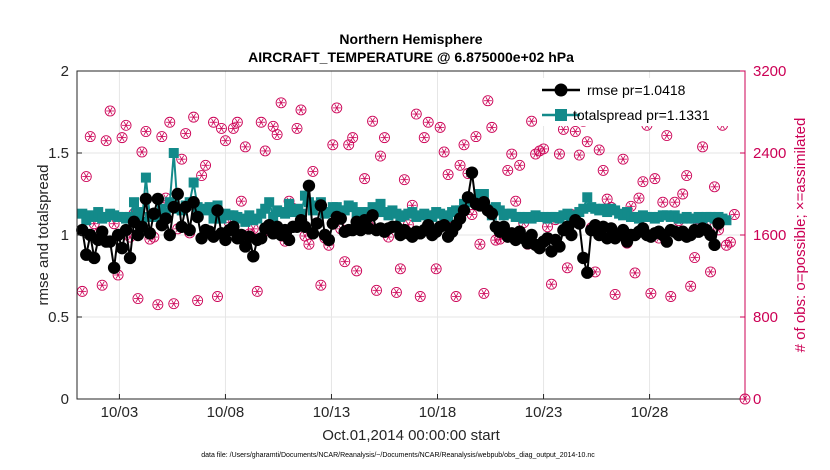 Image resolution: width=830 pixels, height=470 pixels. What do you see at coordinates (58, 317) in the screenshot?
I see `y-tick-label: 0.5` at bounding box center [58, 317].